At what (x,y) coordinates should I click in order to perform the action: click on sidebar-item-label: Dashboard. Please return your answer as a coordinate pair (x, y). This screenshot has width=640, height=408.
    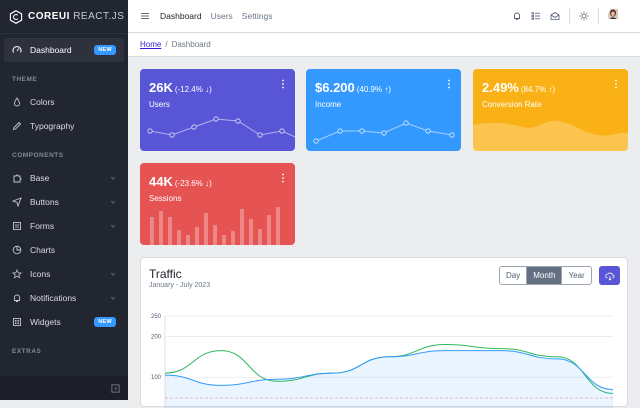
    Looking at the image, I should click on (51, 50).